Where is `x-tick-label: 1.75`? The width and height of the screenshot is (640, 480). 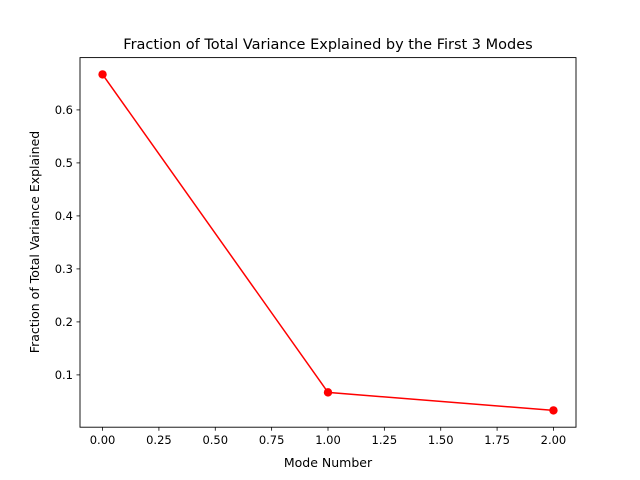
x-tick-label: 1.75 is located at coordinates (497, 440).